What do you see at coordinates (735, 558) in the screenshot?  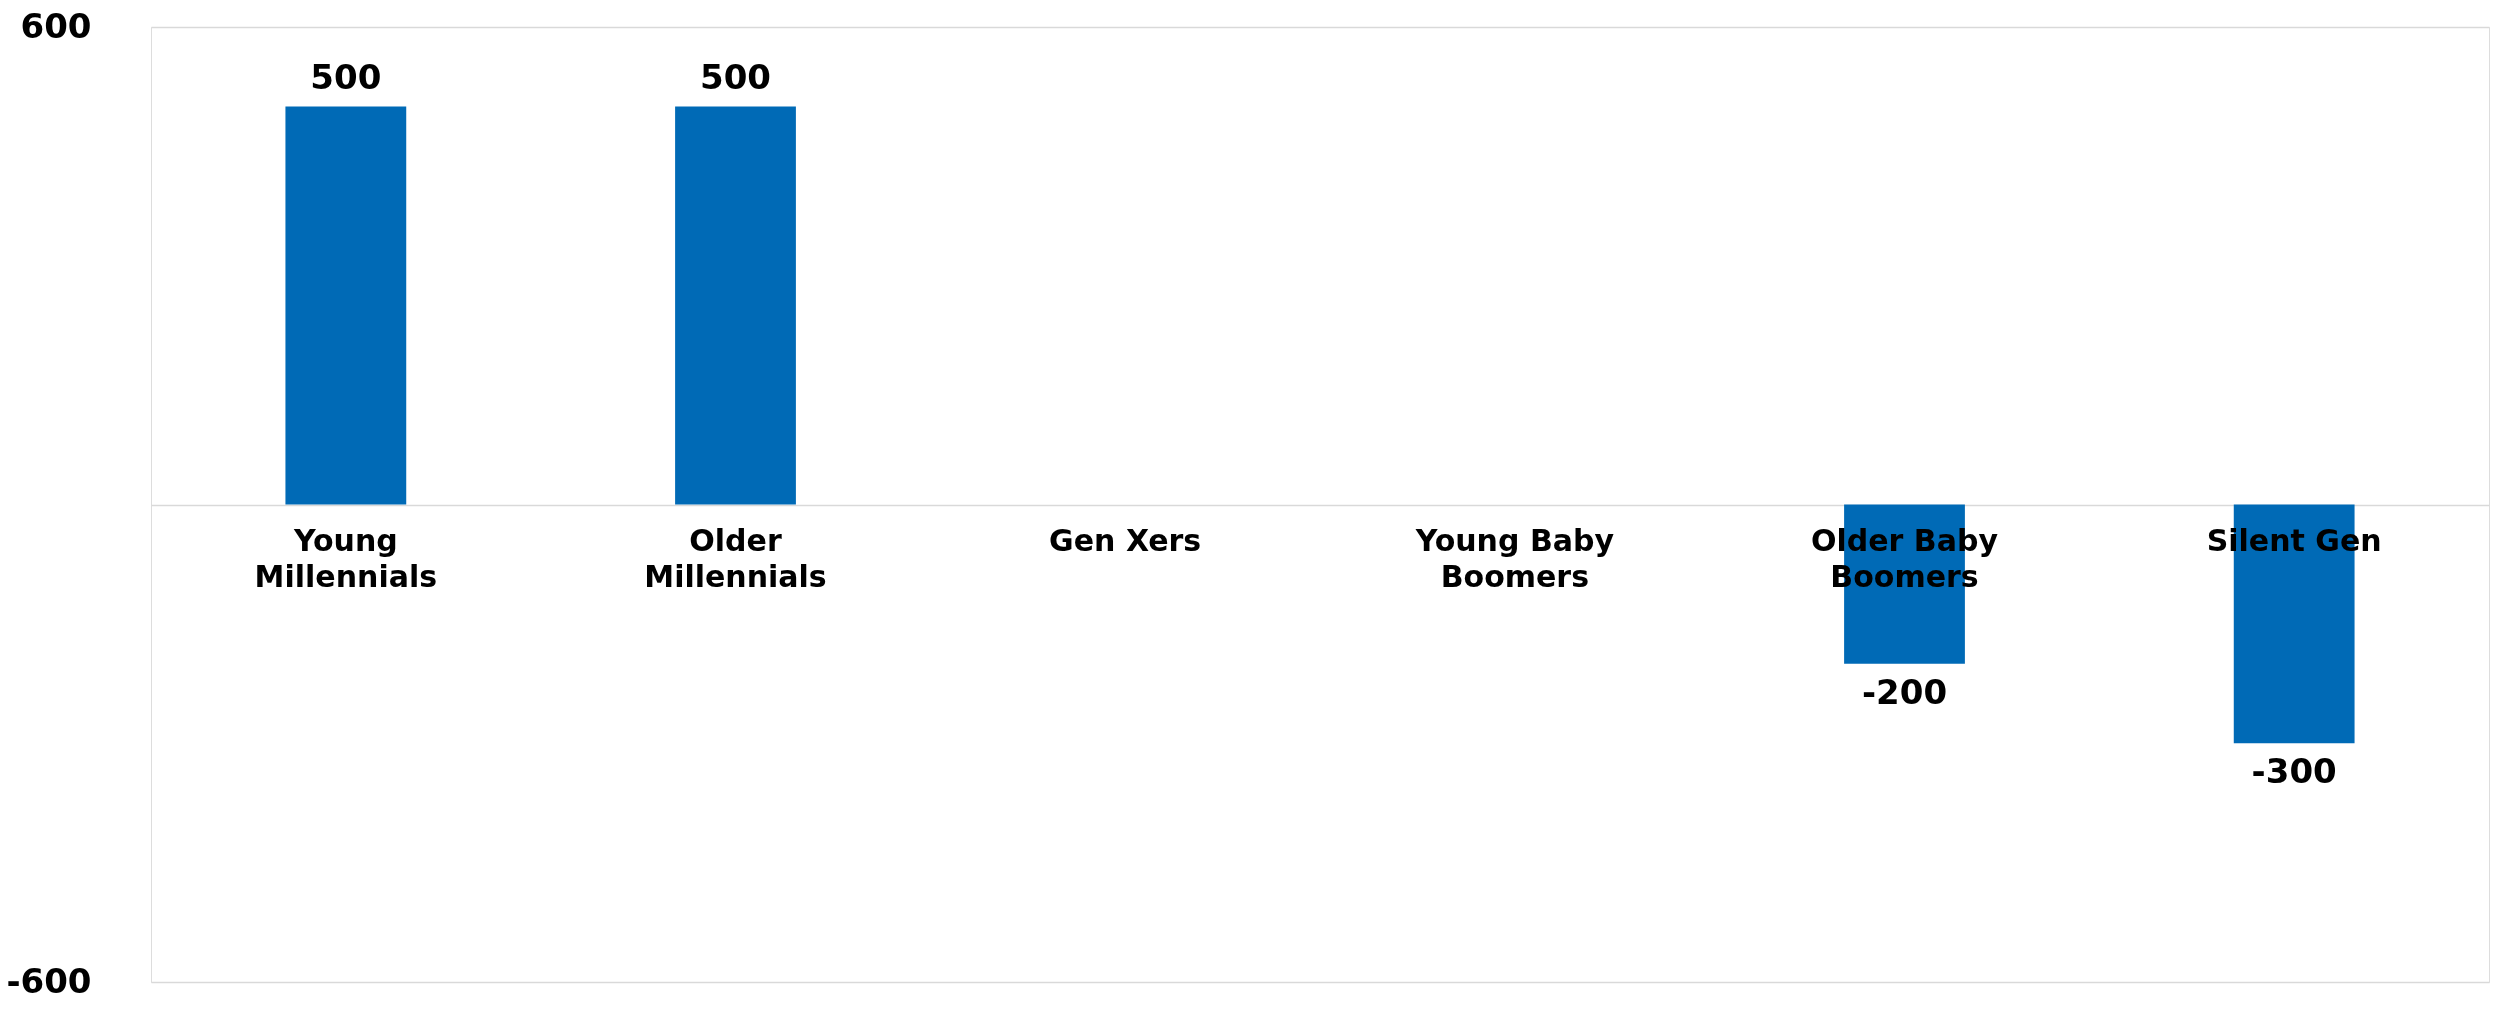 I see `x-tick-label: Older Millennials` at bounding box center [735, 558].